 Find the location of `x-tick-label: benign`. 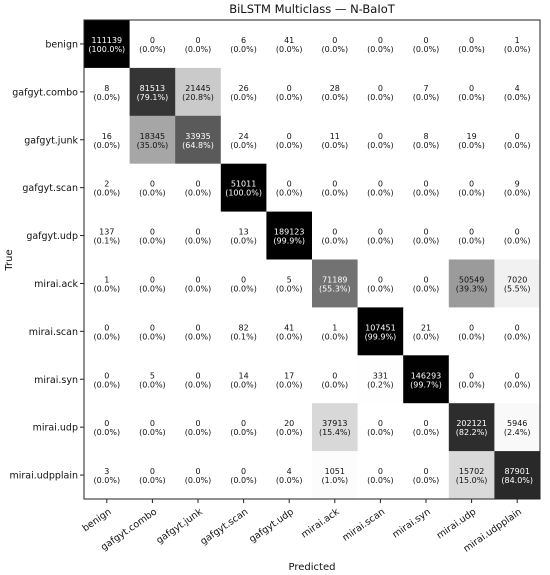

x-tick-label: benign is located at coordinates (97, 520).